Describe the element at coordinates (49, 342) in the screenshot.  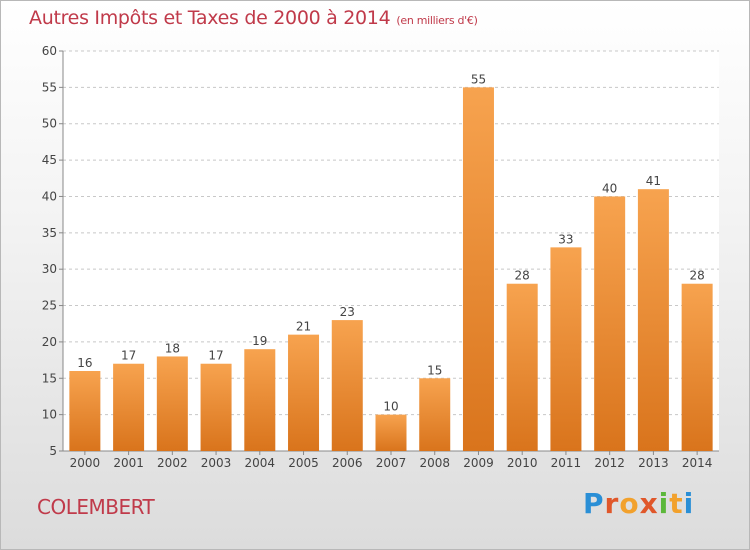
I see `ytick-label-20: 20` at that location.